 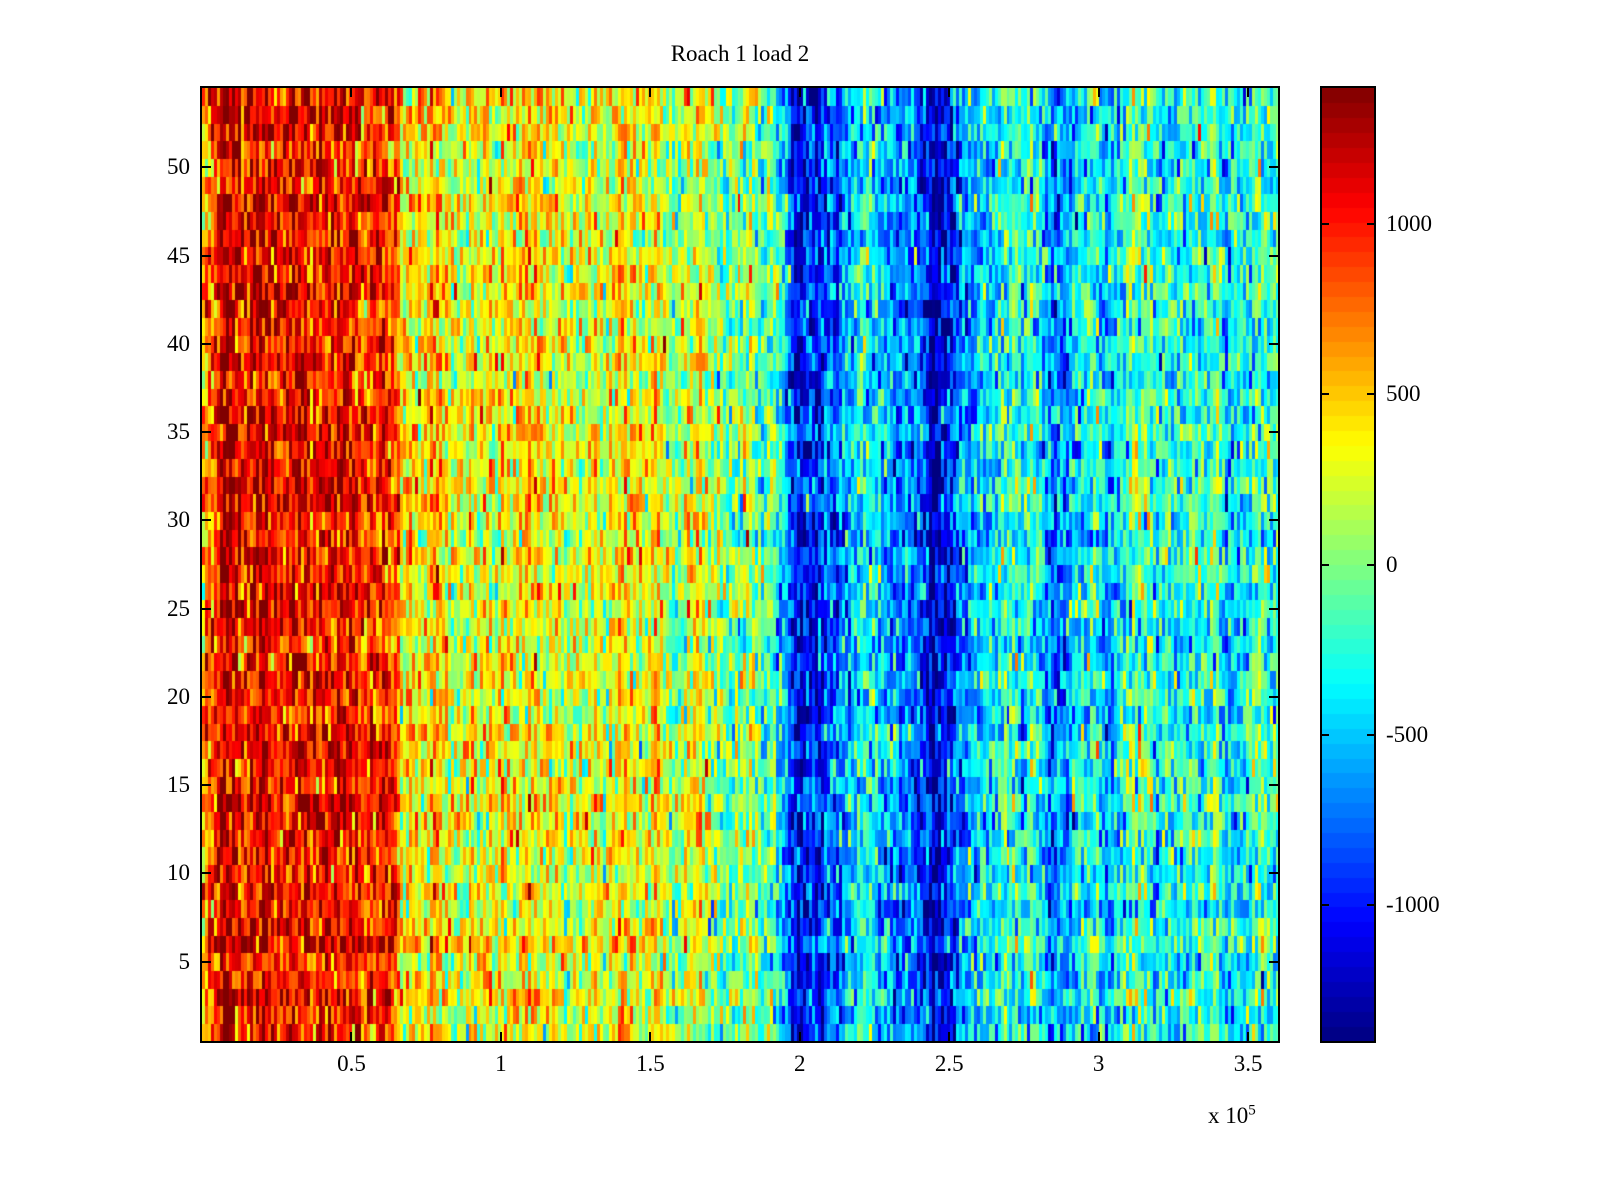 What do you see at coordinates (178, 167) in the screenshot?
I see `y-tick-label: 50` at bounding box center [178, 167].